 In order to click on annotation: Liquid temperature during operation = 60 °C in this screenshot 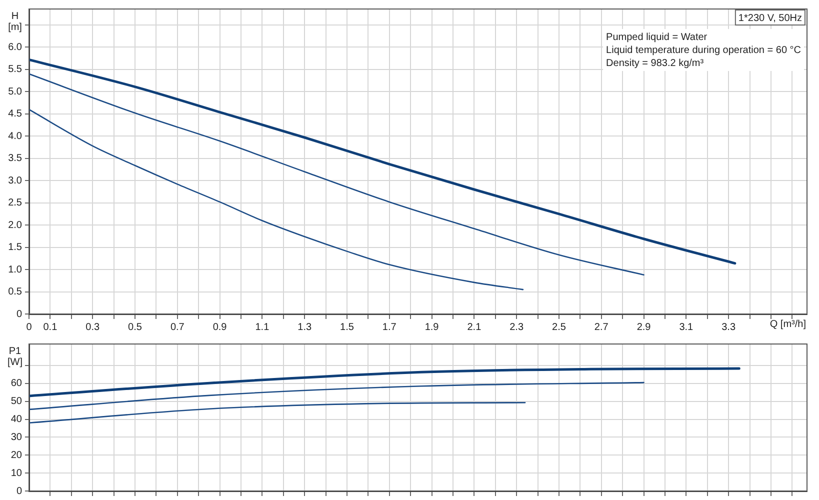, I will do `click(704, 50)`.